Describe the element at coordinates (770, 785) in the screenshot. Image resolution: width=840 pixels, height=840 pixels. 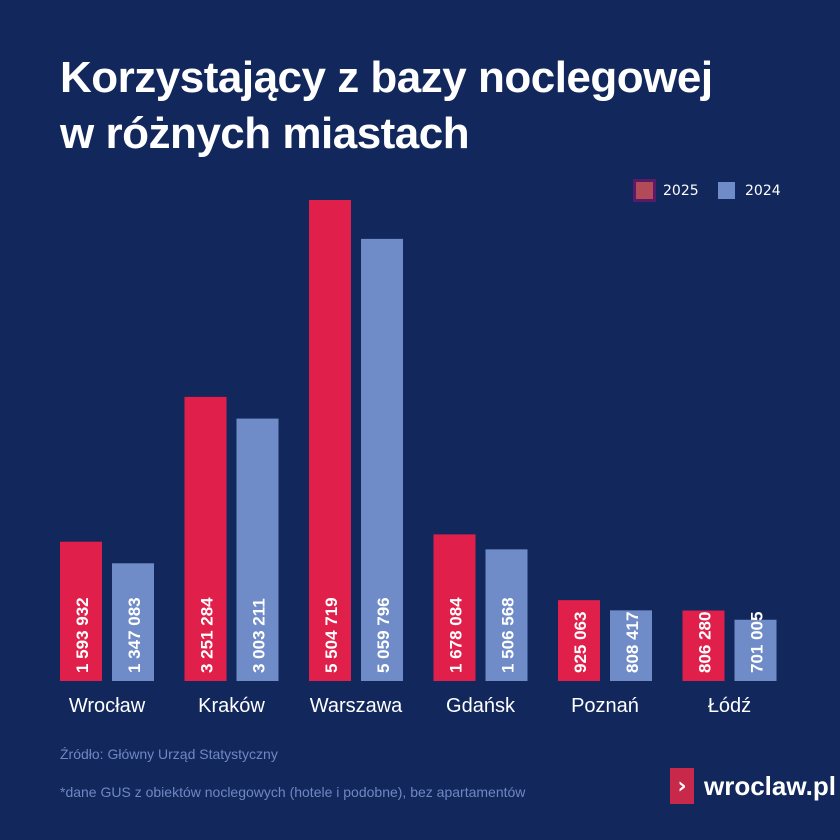
I see `logo-text: wroclaw.pl` at that location.